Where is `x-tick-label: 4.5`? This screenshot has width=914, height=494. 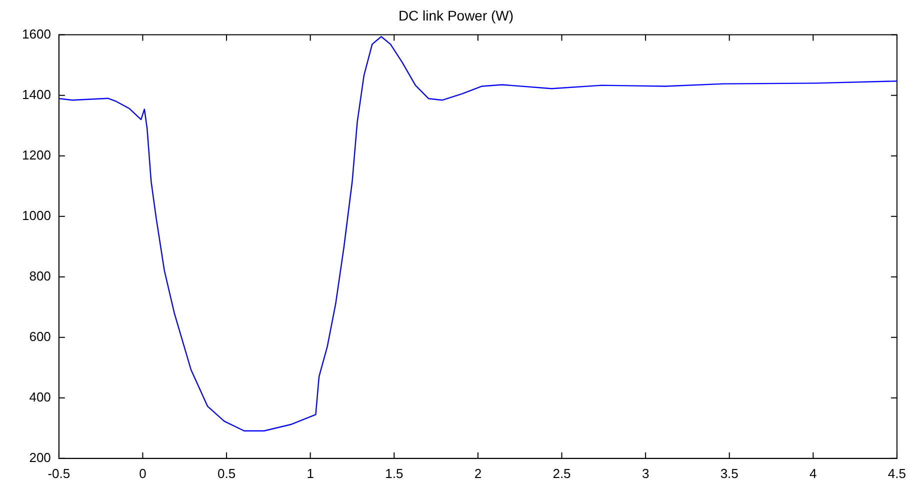
x-tick-label: 4.5 is located at coordinates (897, 473).